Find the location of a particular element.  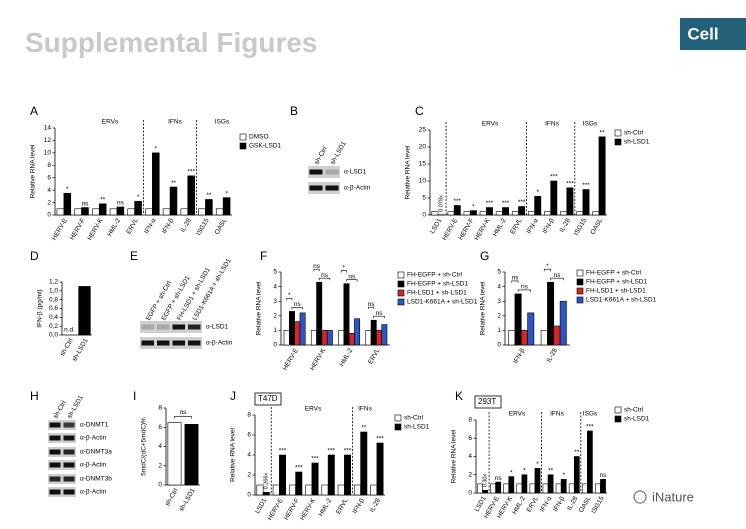

panel-letter: K is located at coordinates (459, 396).